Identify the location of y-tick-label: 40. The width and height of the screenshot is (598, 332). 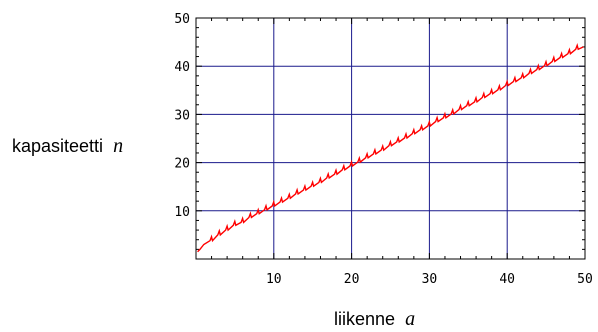
(182, 67).